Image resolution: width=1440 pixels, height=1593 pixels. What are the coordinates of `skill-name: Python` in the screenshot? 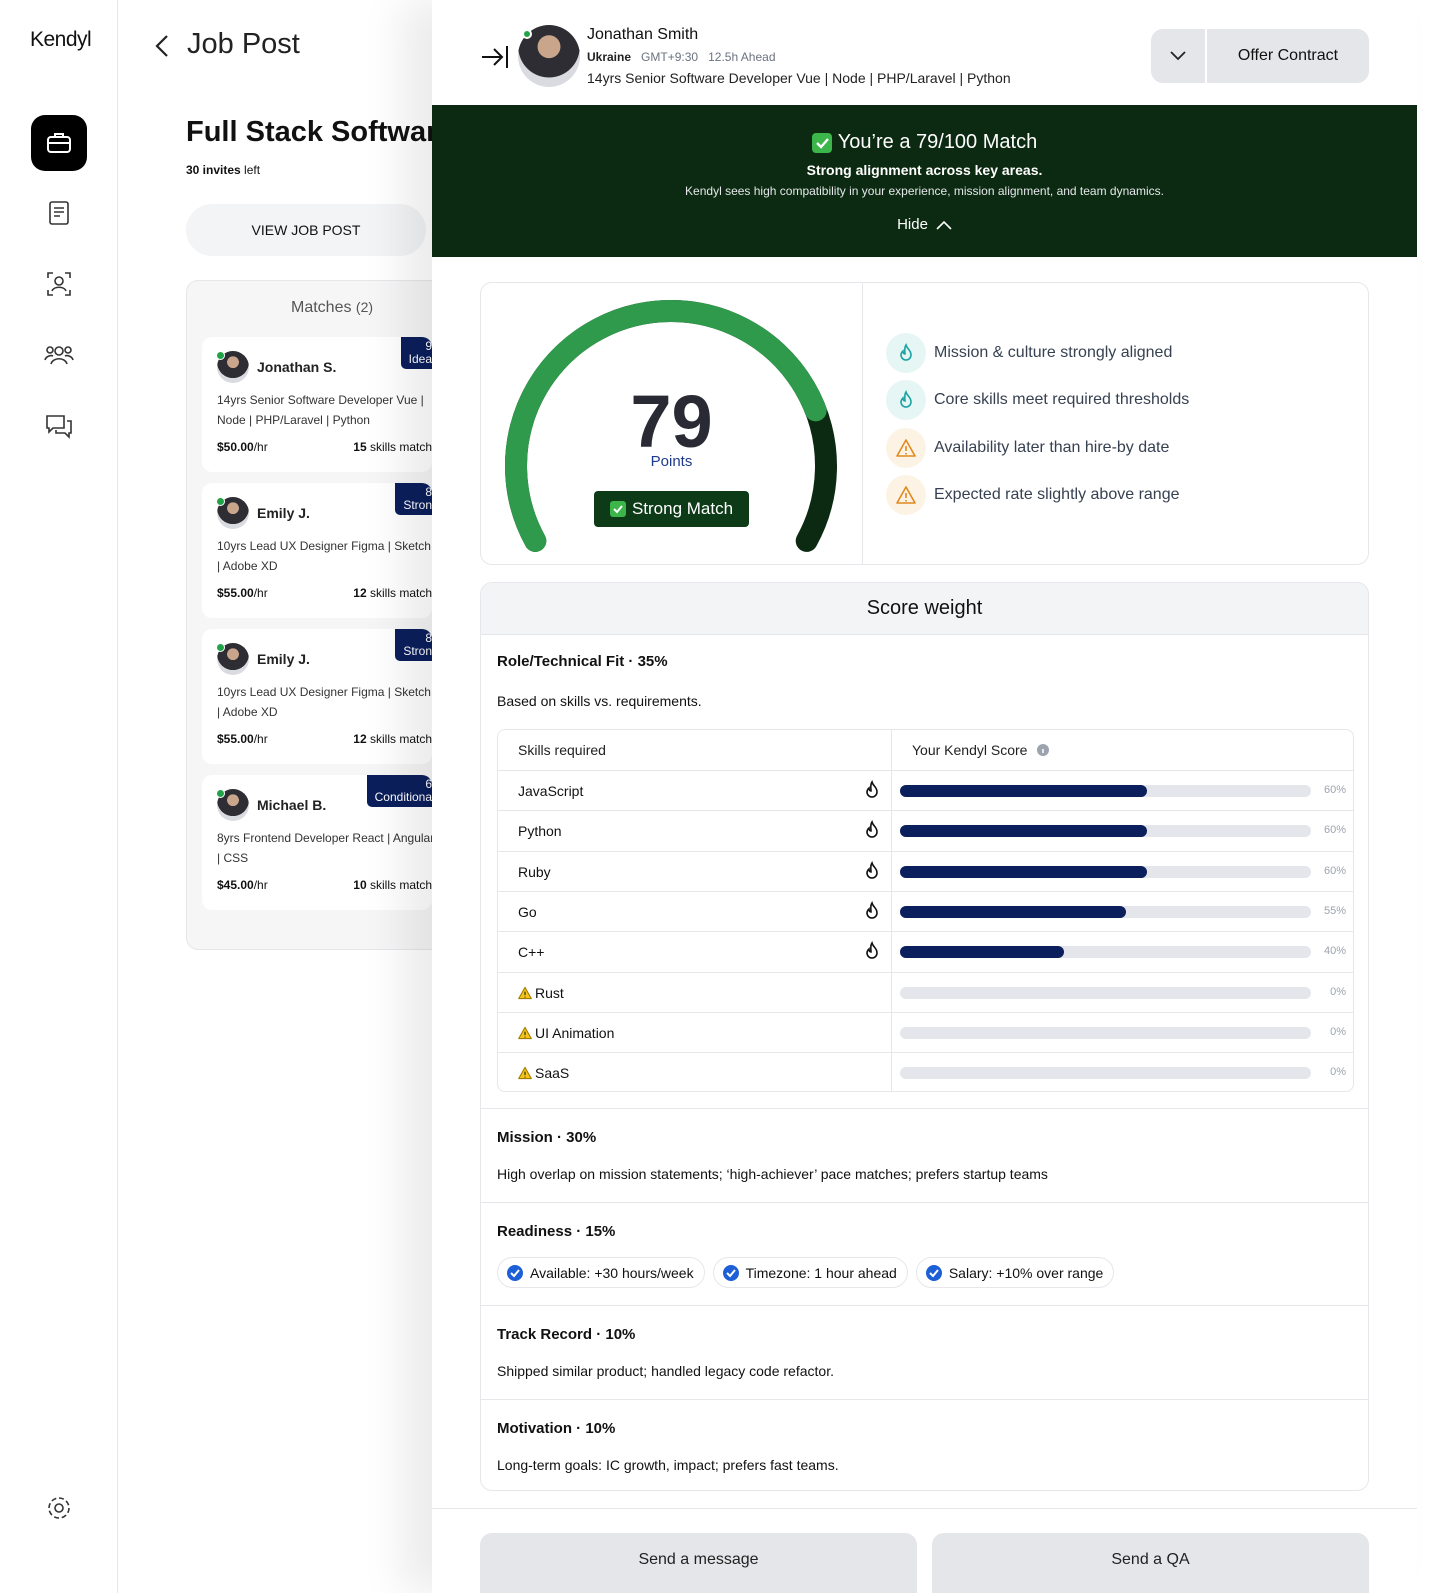 It's located at (540, 831).